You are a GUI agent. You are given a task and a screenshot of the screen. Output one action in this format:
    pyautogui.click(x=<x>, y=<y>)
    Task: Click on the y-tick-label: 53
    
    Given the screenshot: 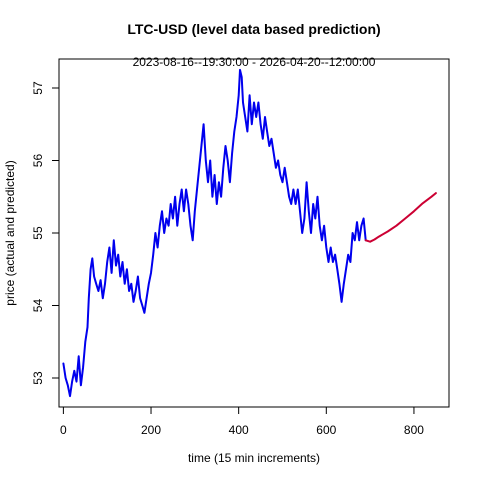 What is the action you would take?
    pyautogui.click(x=38, y=378)
    